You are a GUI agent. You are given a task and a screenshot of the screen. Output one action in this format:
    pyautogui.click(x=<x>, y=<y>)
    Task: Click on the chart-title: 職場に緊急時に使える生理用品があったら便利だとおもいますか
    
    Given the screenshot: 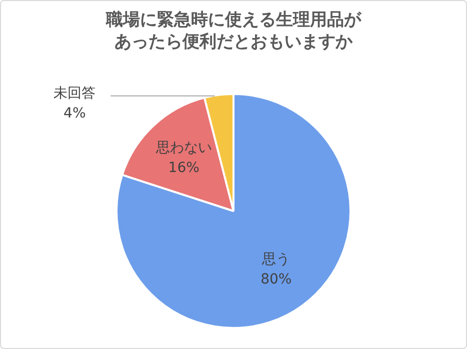 What is the action you would take?
    pyautogui.click(x=233, y=31)
    